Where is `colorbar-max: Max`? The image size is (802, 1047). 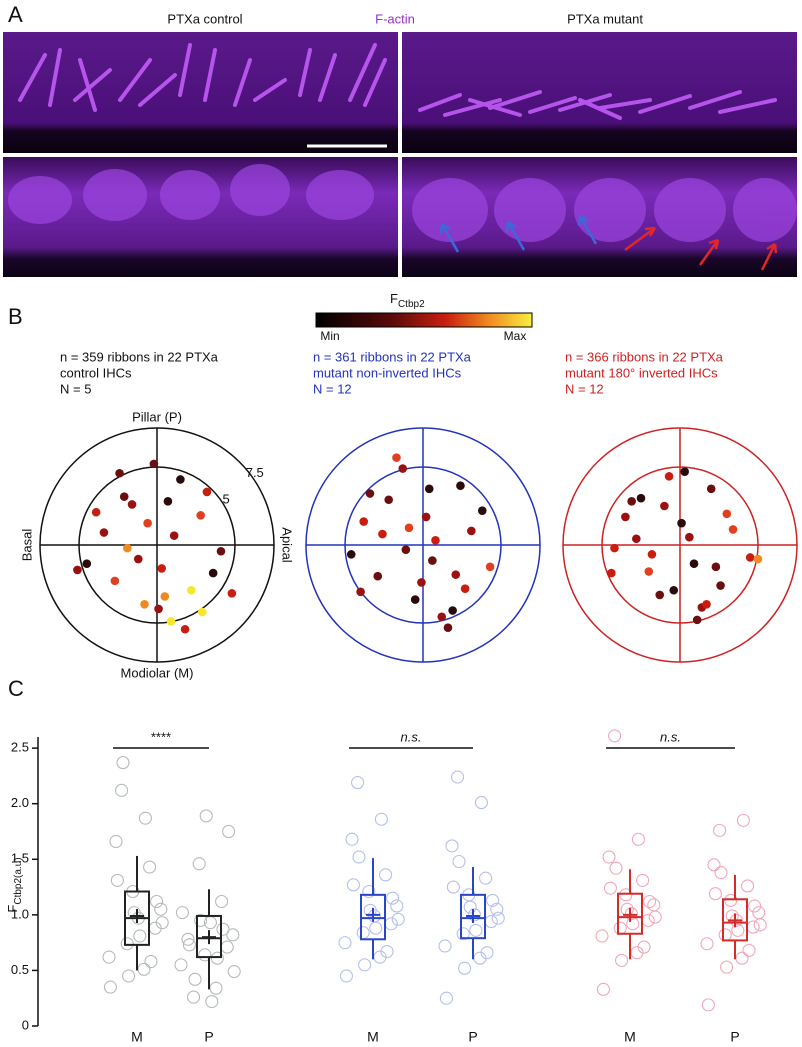 colorbar-max: Max is located at coordinates (515, 336).